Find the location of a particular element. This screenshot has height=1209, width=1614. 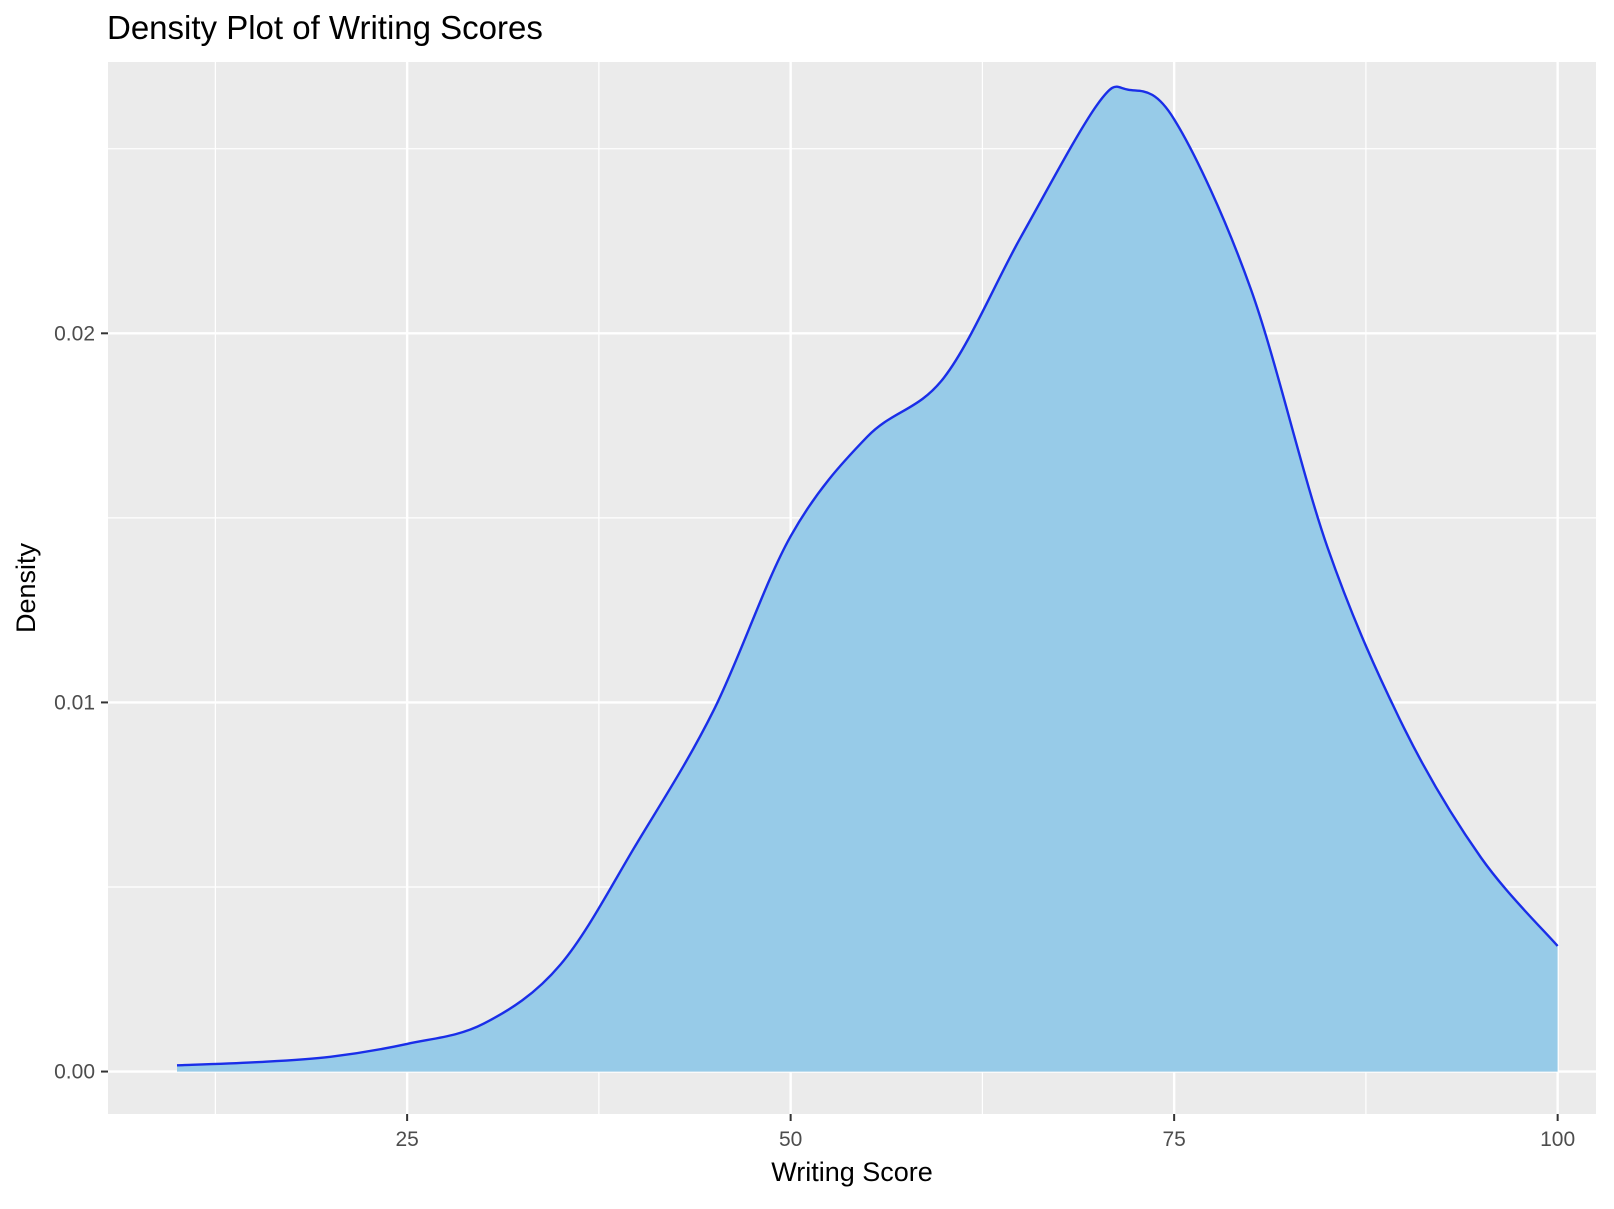

x-tick-label: 50 is located at coordinates (790, 1139).